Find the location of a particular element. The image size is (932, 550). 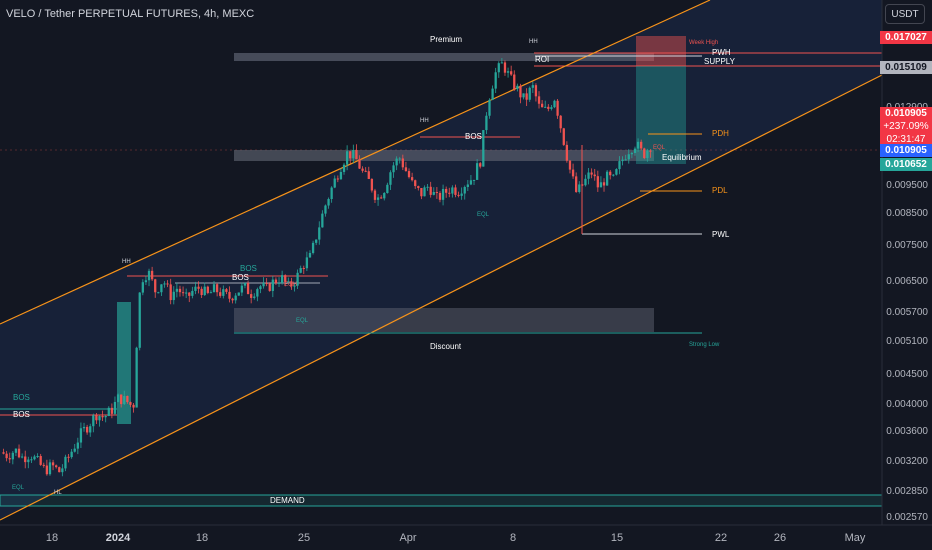

price-tick: 0.002570 is located at coordinates (907, 517).